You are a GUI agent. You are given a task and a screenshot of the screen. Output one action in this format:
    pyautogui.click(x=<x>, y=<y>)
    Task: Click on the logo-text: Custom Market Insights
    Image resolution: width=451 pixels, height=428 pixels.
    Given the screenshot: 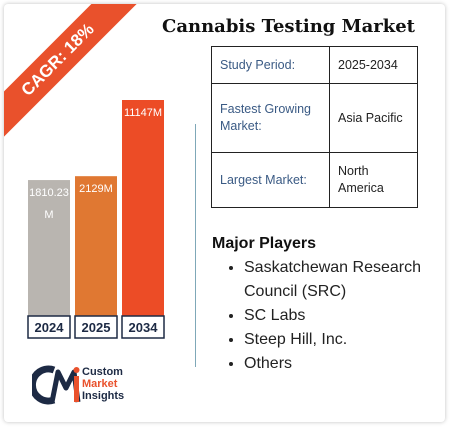 What is the action you would take?
    pyautogui.click(x=103, y=384)
    